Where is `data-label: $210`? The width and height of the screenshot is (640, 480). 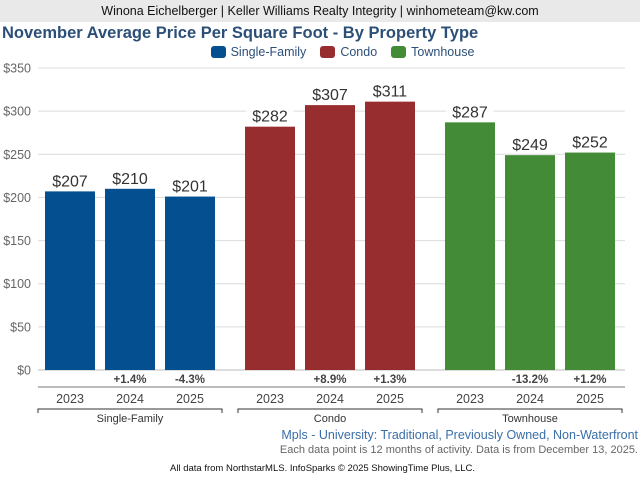
data-label: $210 is located at coordinates (130, 179).